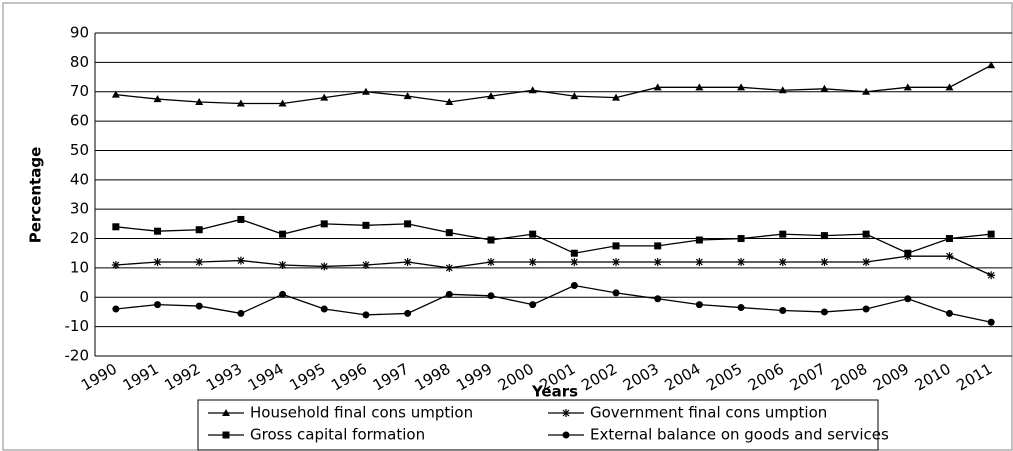  I want to click on y-tick-label: -20, so click(77, 356).